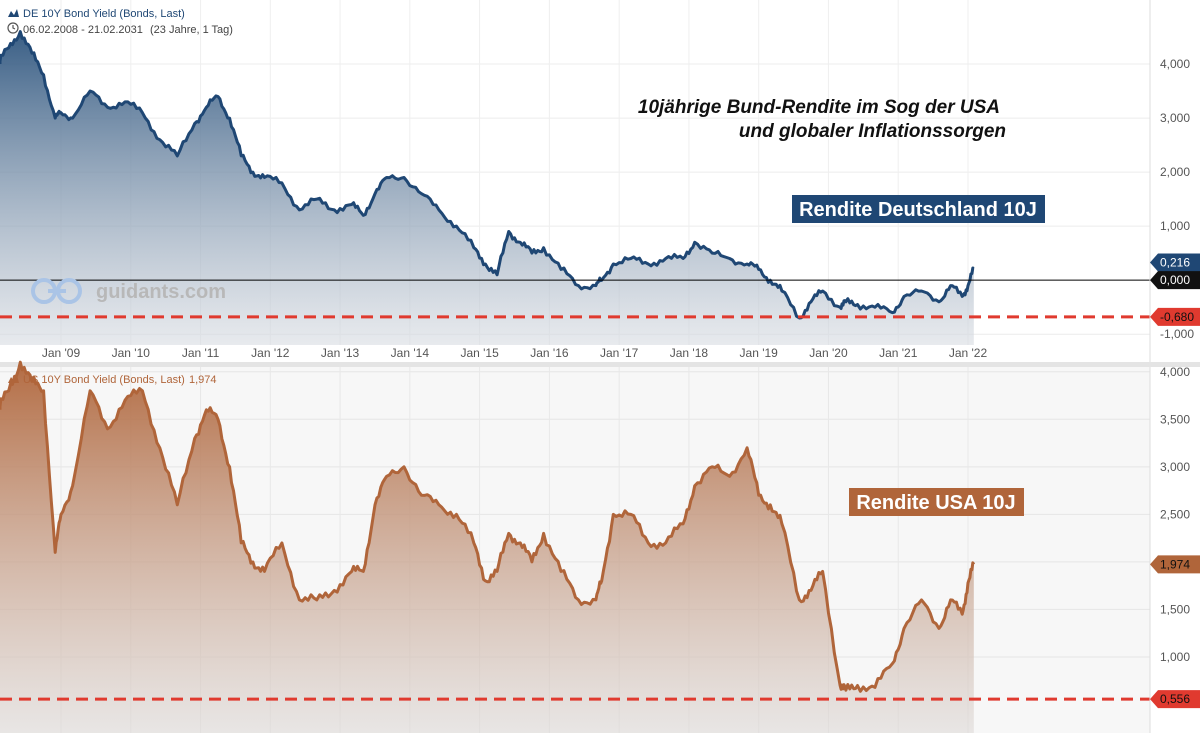  I want to click on de-last-value: 0,216, so click(1175, 262).